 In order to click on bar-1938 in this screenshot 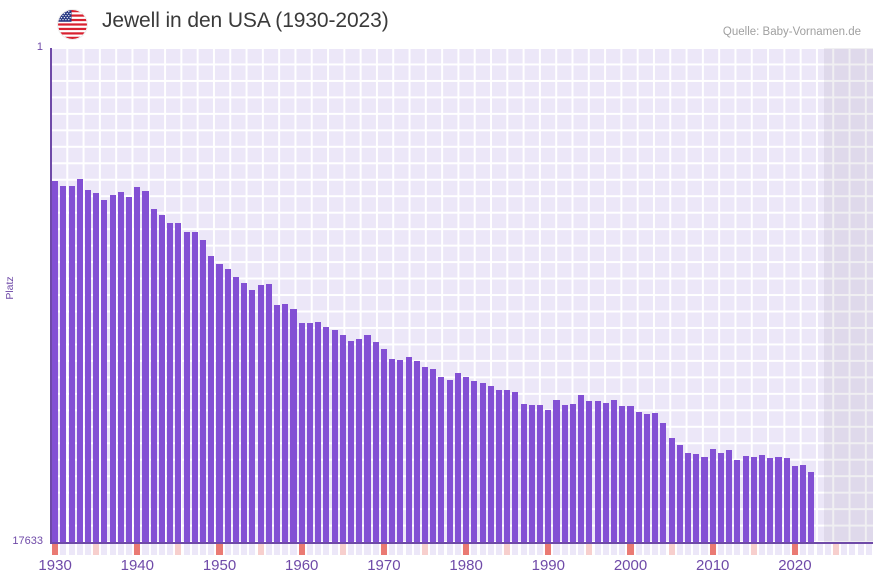, I will do `click(120, 366)`.